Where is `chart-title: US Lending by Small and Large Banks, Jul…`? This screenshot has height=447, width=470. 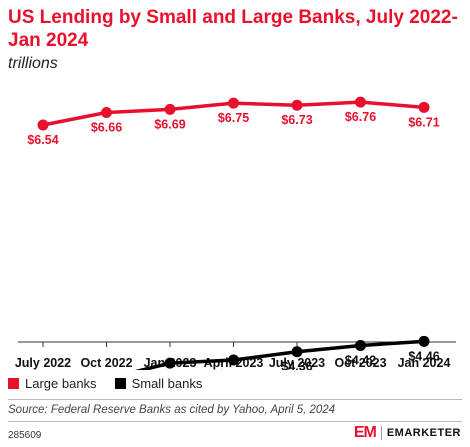 chart-title: US Lending by Small and Large Banks, Jul… is located at coordinates (233, 29).